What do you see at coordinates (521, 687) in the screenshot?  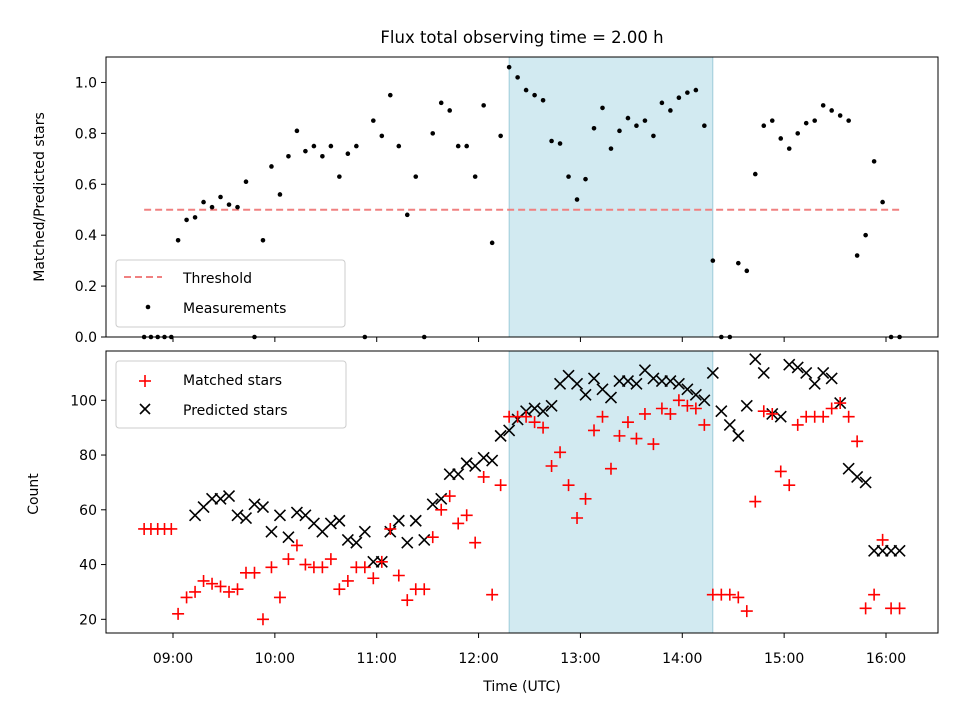 I see `x-axis-label: Time (UTC)` at bounding box center [521, 687].